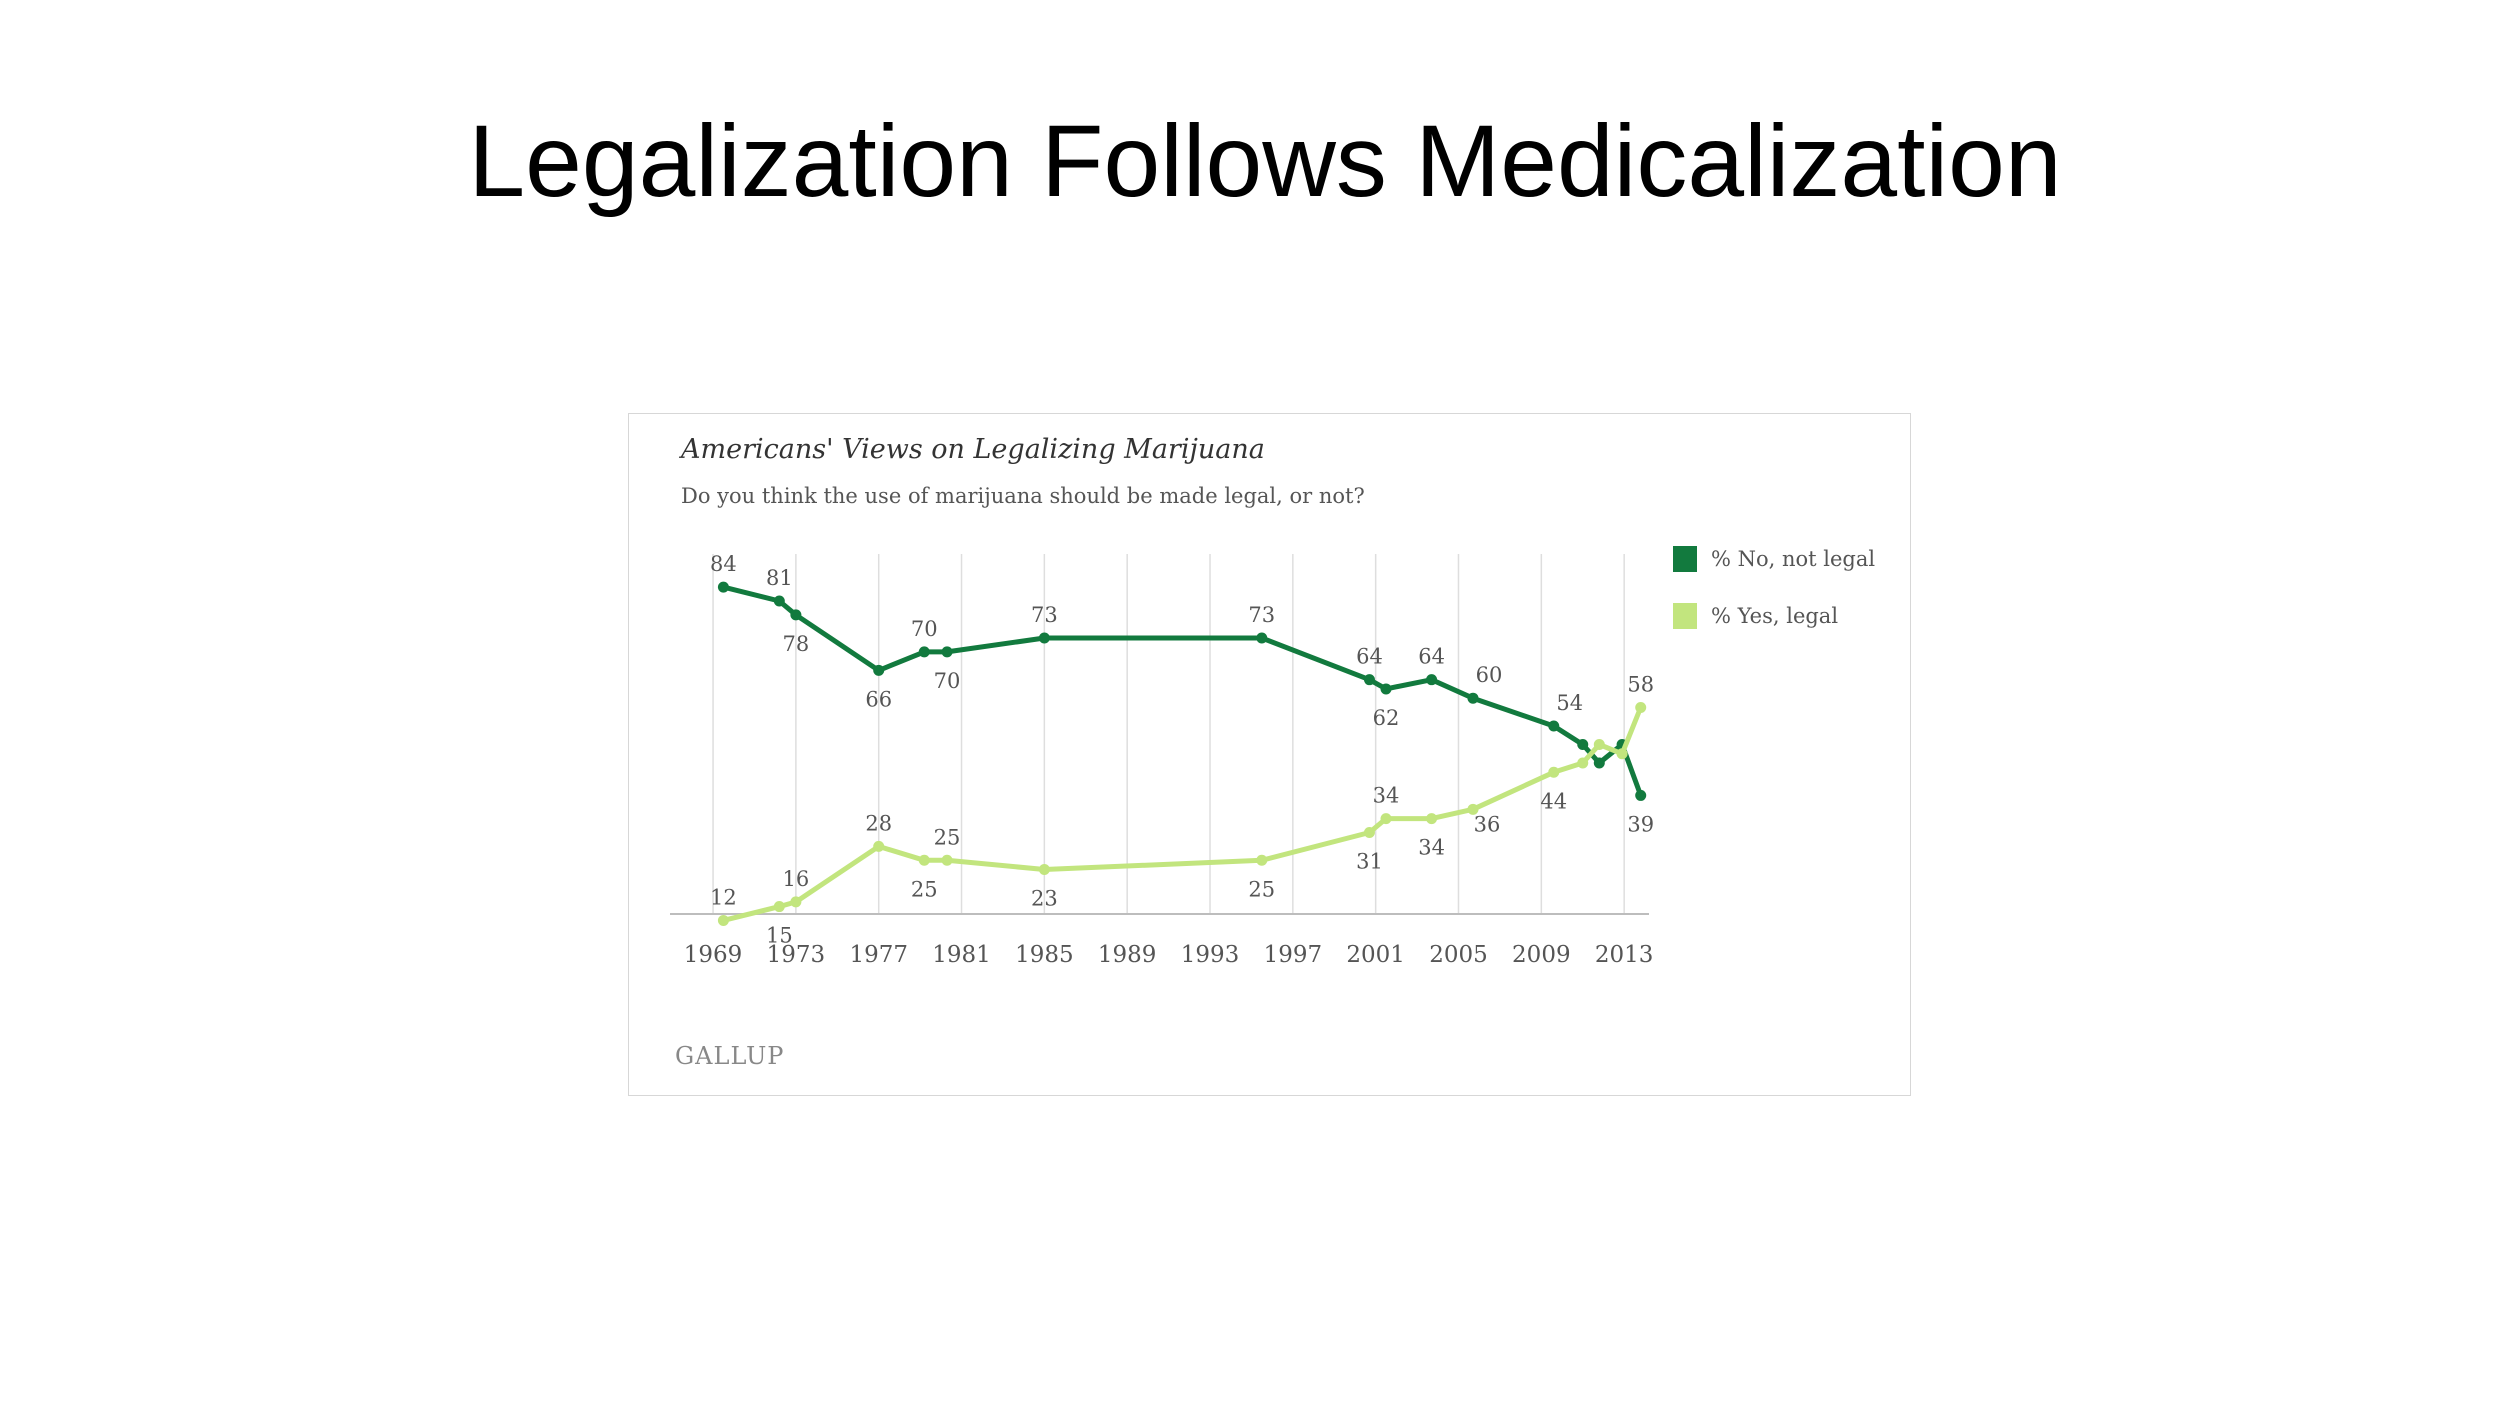 Image resolution: width=2500 pixels, height=1406 pixels. Describe the element at coordinates (1182, 691) in the screenshot. I see `series-line-no` at that location.